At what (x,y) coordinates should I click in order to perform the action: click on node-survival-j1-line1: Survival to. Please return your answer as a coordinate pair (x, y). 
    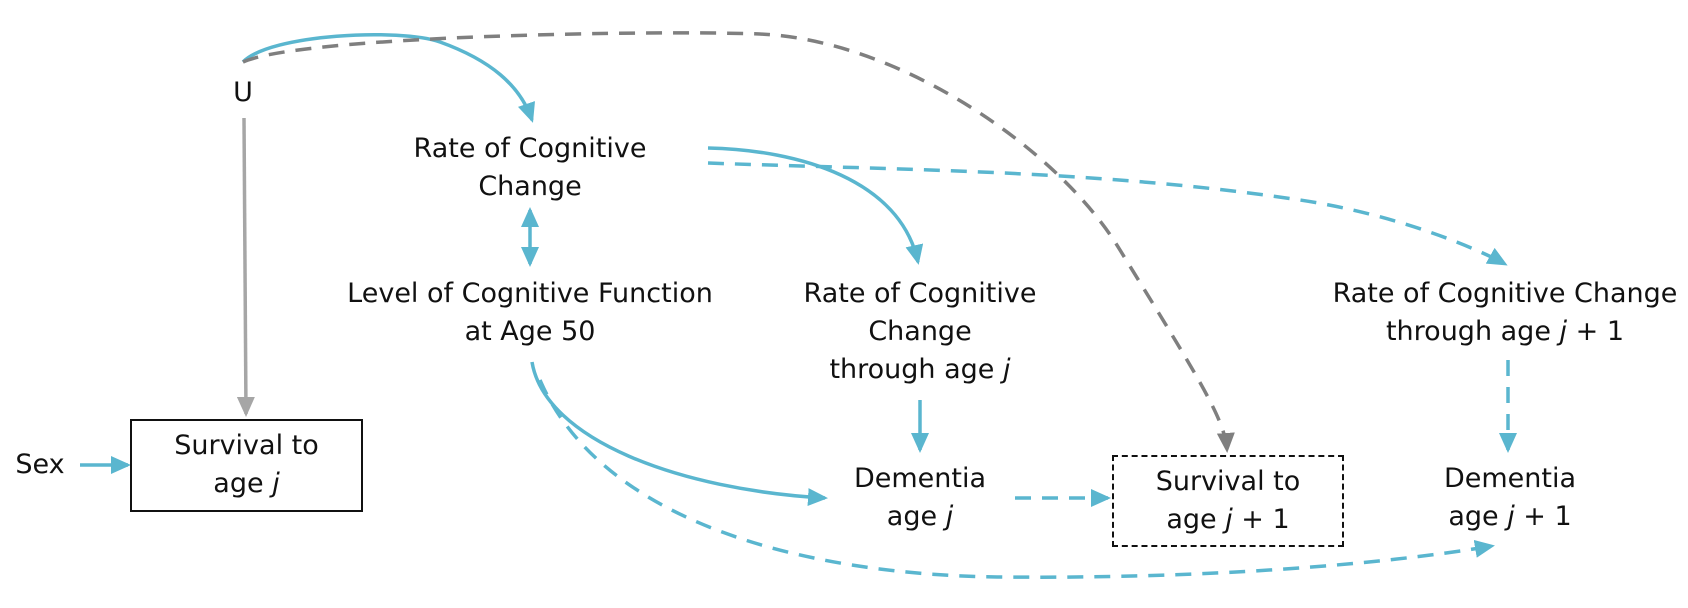
    Looking at the image, I should click on (1228, 481).